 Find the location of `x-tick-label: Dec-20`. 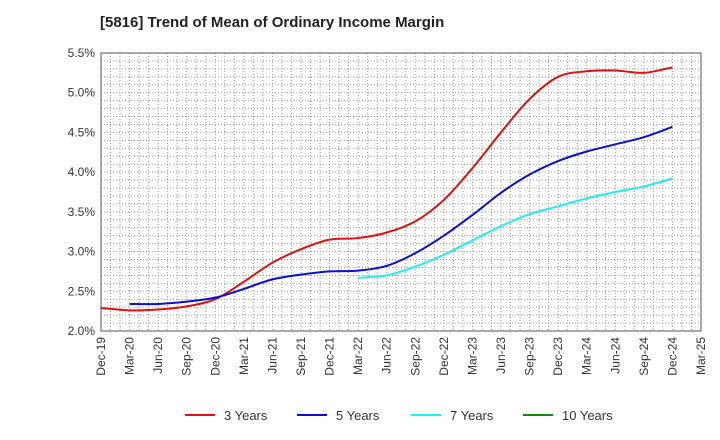

x-tick-label: Dec-20 is located at coordinates (215, 356).